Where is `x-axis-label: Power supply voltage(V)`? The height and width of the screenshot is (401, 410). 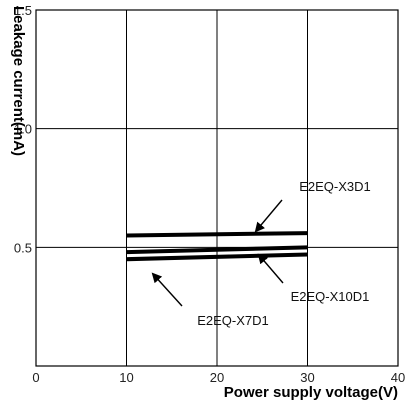 x-axis-label: Power supply voltage(V) is located at coordinates (311, 392).